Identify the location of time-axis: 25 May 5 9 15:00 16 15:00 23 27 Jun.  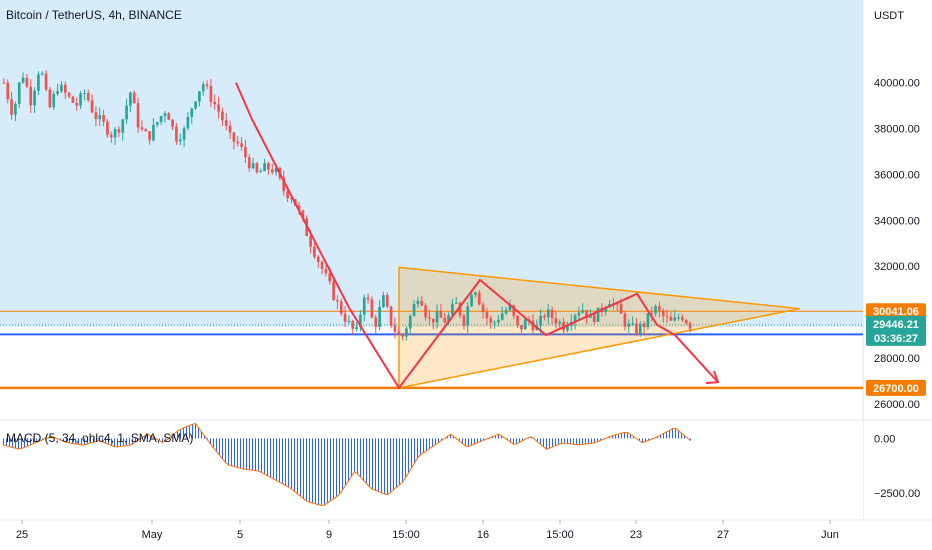
(427, 530).